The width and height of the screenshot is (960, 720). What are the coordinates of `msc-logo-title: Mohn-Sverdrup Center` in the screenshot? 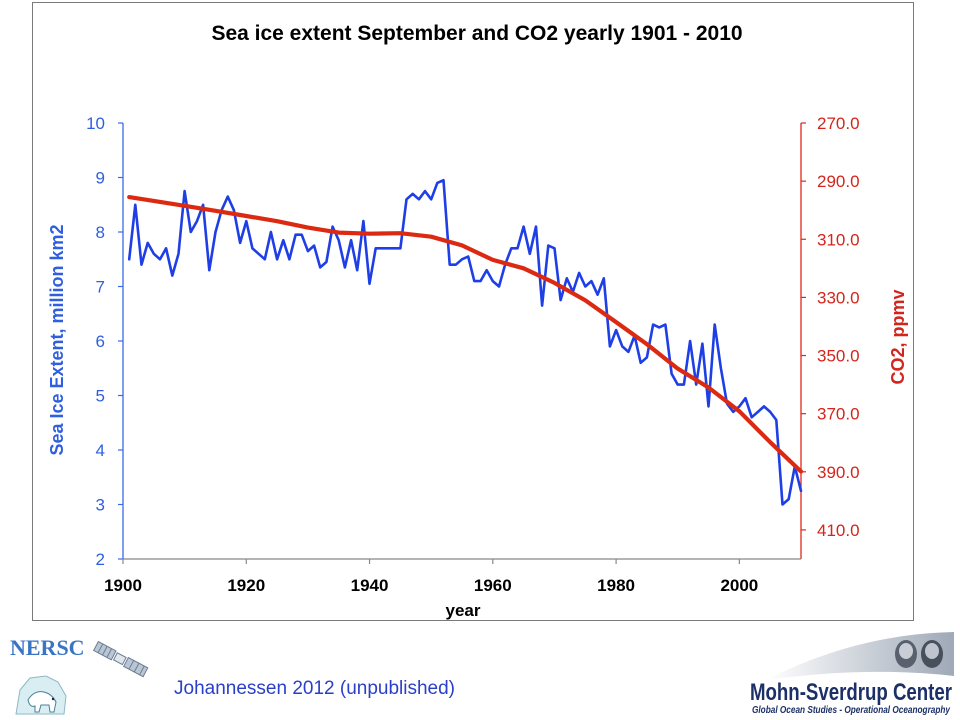 It's located at (851, 692).